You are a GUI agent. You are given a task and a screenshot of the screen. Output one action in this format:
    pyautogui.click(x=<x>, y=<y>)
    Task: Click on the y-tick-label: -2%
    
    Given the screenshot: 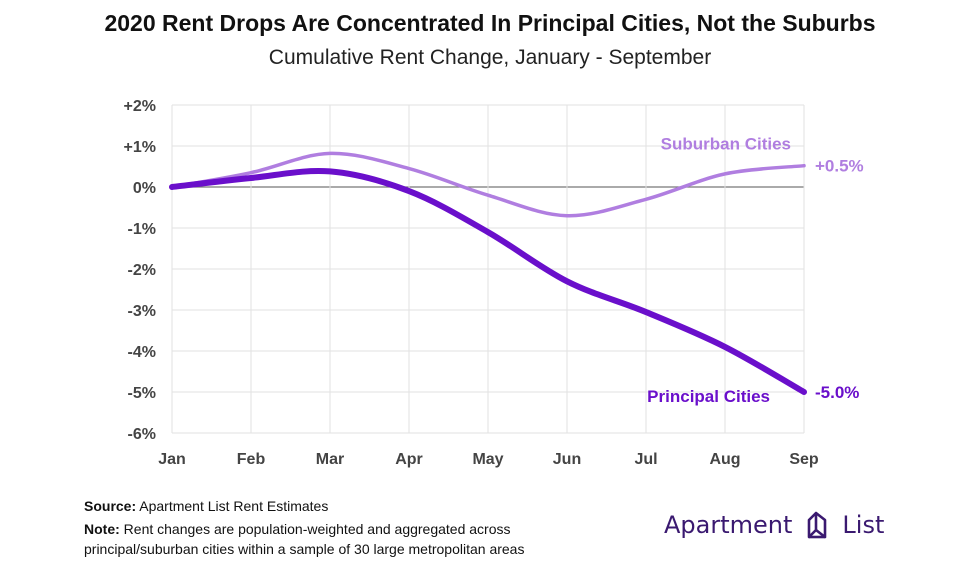 What is the action you would take?
    pyautogui.click(x=142, y=270)
    